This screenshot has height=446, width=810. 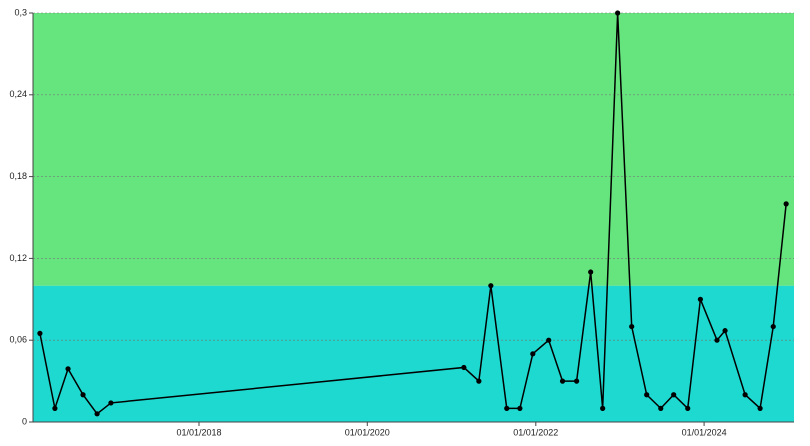 I want to click on y-tick-label: 0,24, so click(x=18, y=94).